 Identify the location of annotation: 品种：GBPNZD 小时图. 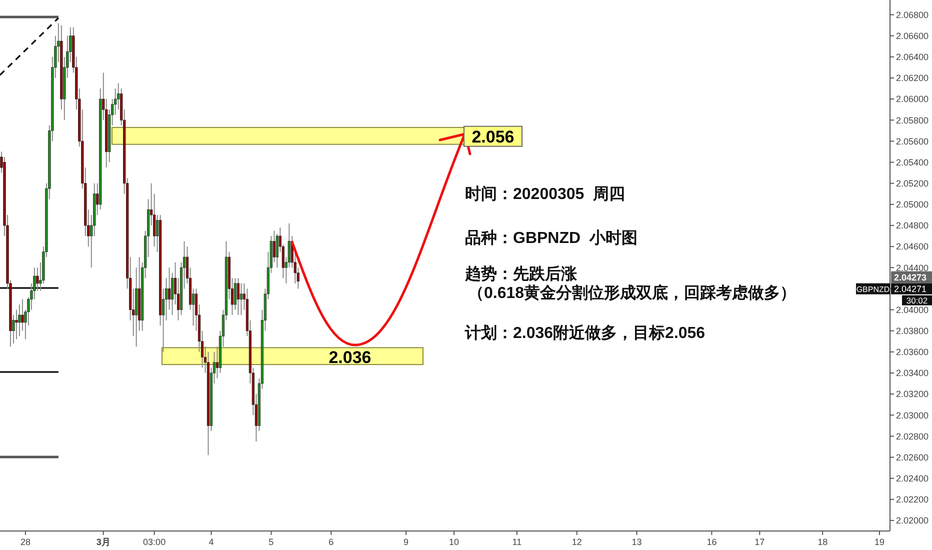
(551, 238).